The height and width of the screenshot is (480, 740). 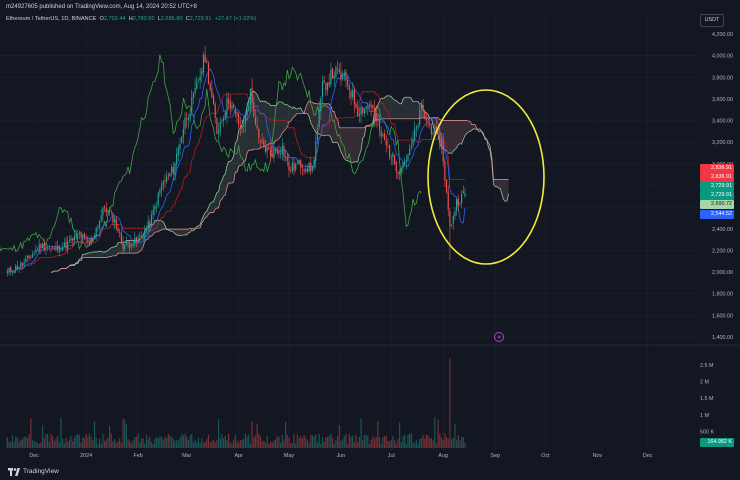 What do you see at coordinates (545, 456) in the screenshot?
I see `time-axis-label: Oct` at bounding box center [545, 456].